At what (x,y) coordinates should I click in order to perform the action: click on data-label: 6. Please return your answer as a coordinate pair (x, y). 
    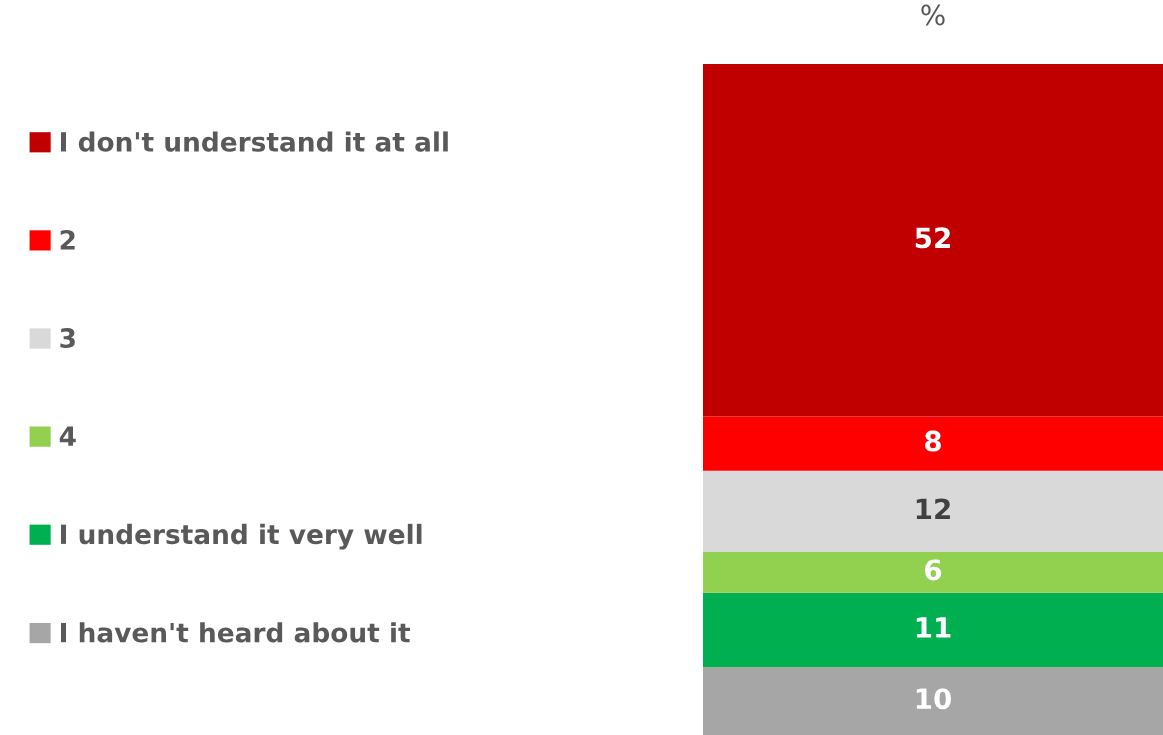
    Looking at the image, I should click on (933, 570).